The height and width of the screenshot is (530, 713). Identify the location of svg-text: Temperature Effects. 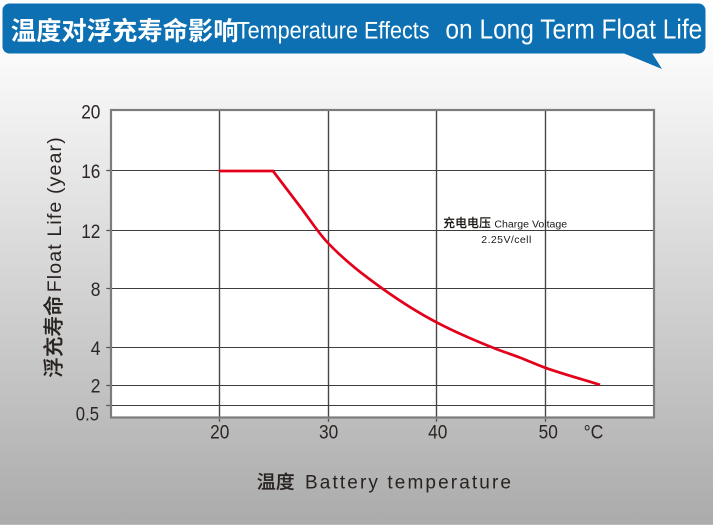
(333, 31).